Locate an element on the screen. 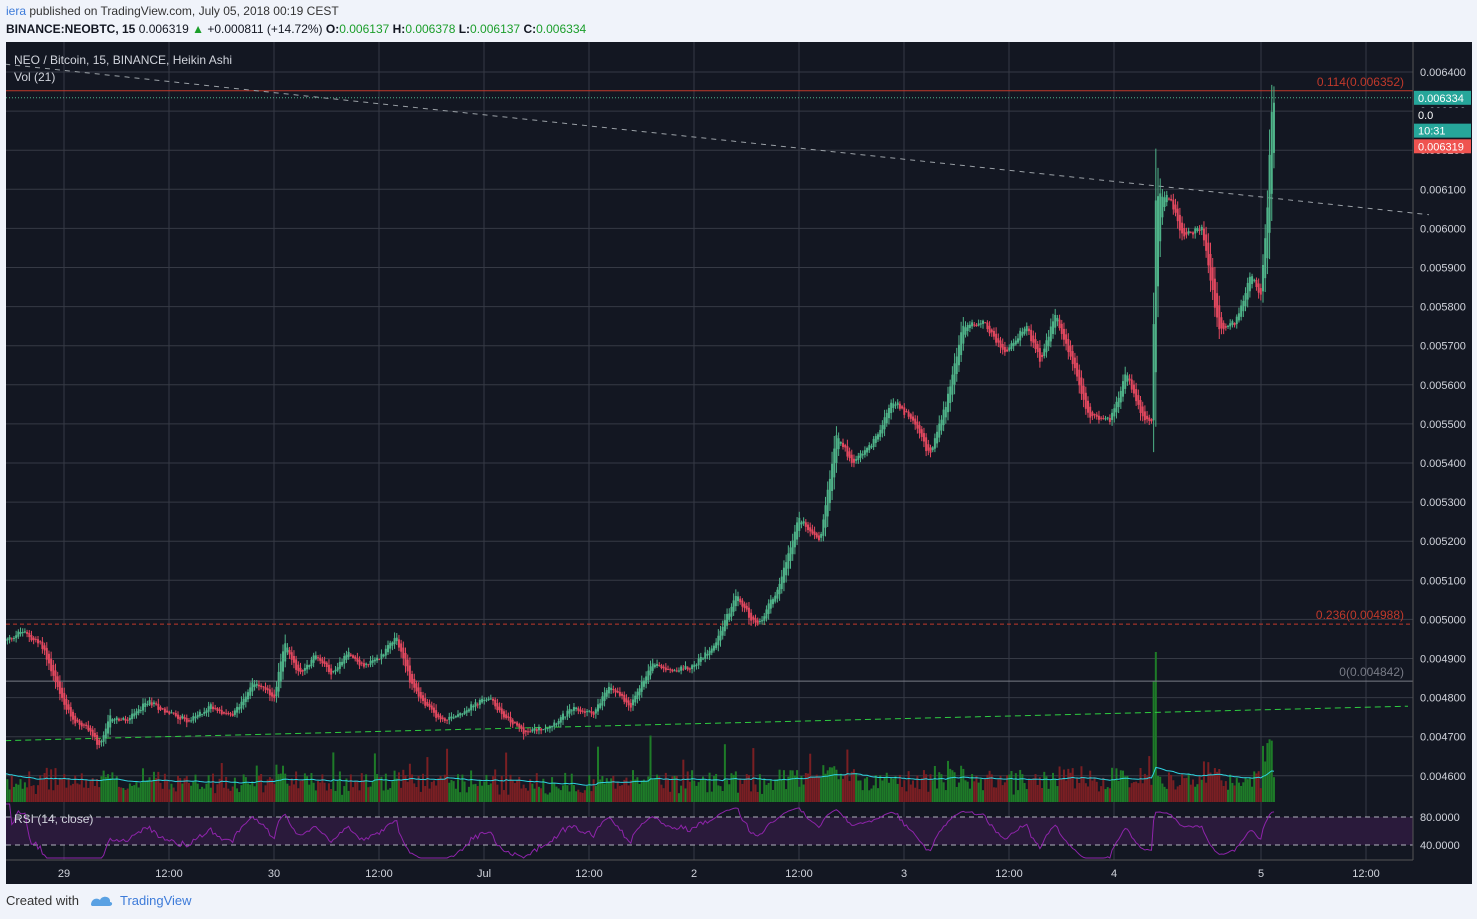 This screenshot has width=1477, height=919. symbol-label: BINANCE:NEOBTC, 15 is located at coordinates (71, 29).